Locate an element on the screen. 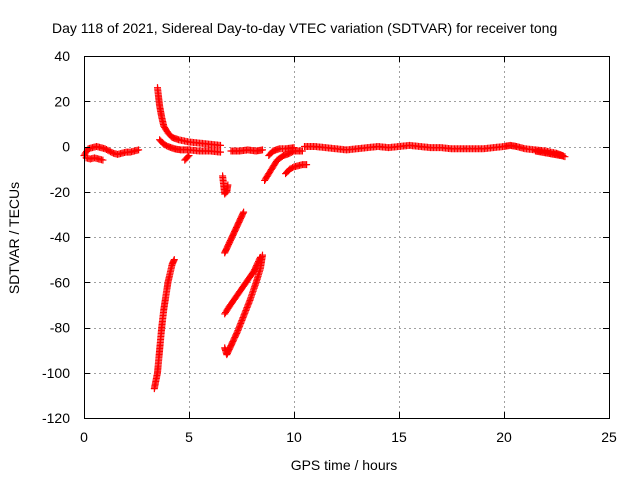 This screenshot has height=480, width=640. series-tail-b is located at coordinates (550, 154).